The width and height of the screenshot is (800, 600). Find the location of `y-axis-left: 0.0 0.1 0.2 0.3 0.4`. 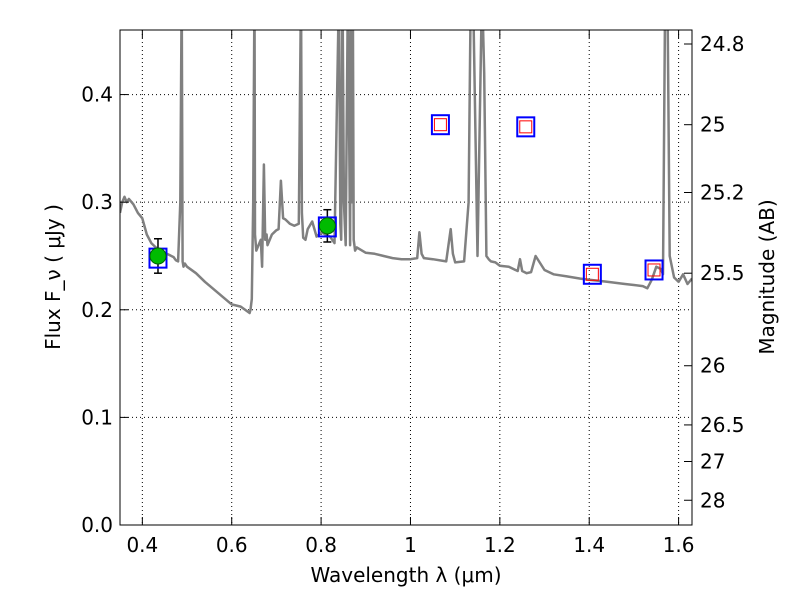

y-axis-left: 0.0 0.1 0.2 0.3 0.4 is located at coordinates (104, 310).